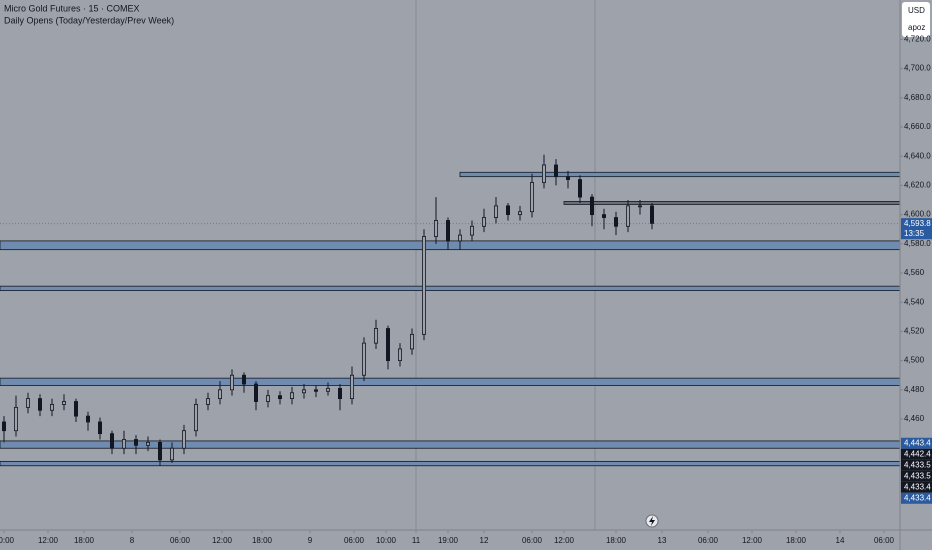  I want to click on bolt-icon, so click(652, 521).